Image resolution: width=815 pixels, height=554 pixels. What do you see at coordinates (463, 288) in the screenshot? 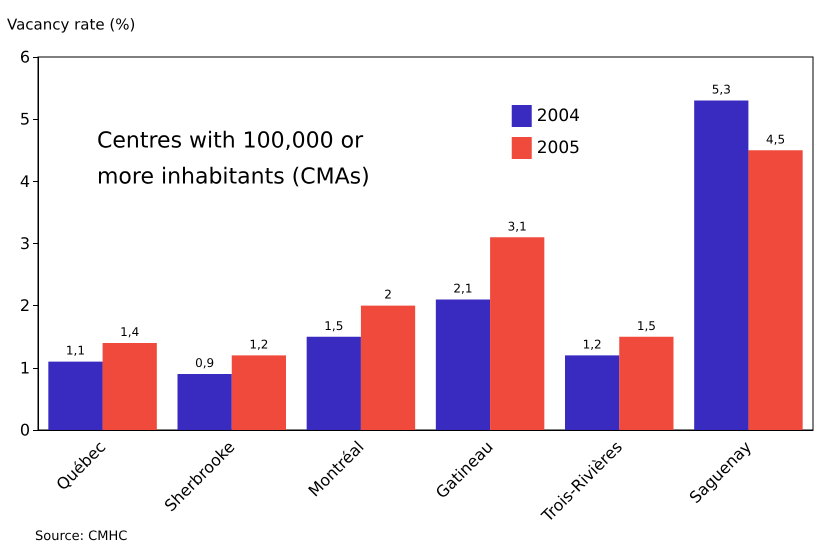
I see `data-label: 2,1` at bounding box center [463, 288].